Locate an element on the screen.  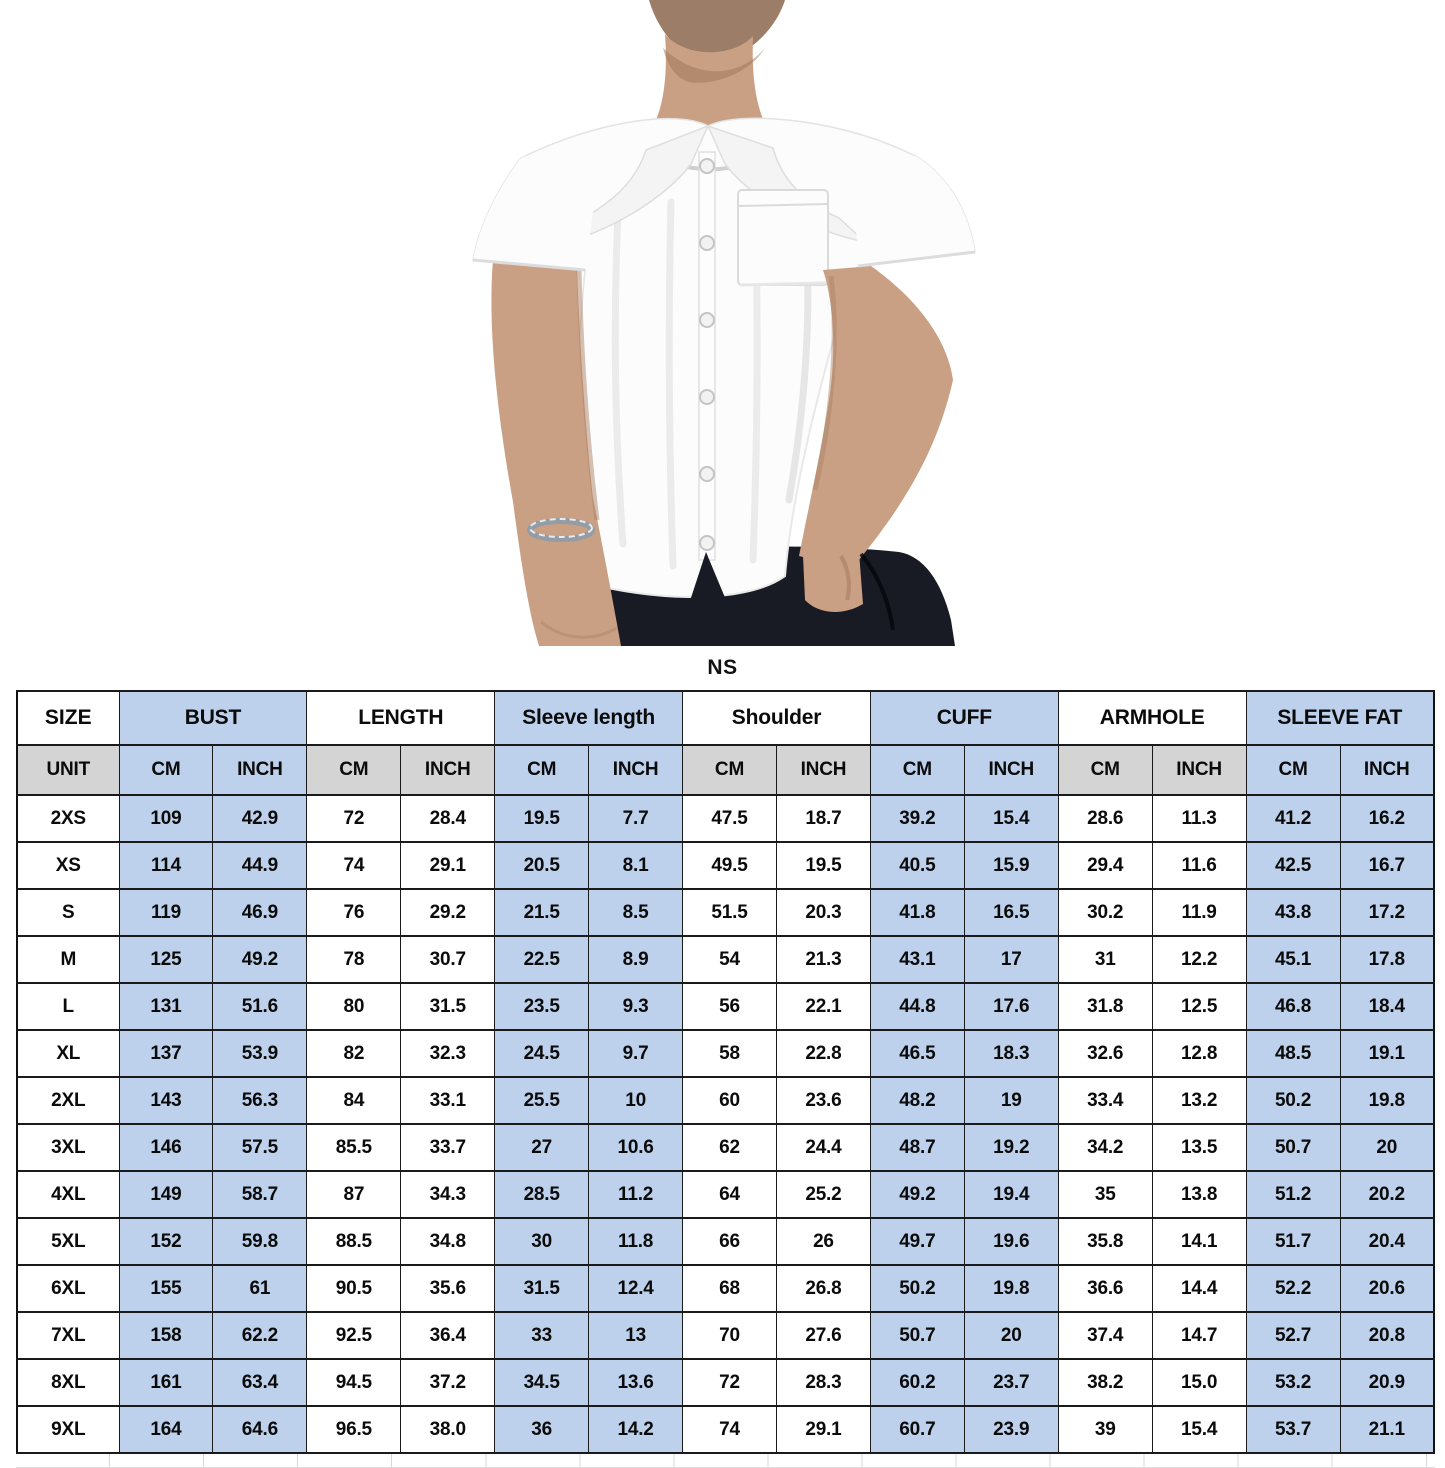
value-cell: 21.5 is located at coordinates (542, 912).